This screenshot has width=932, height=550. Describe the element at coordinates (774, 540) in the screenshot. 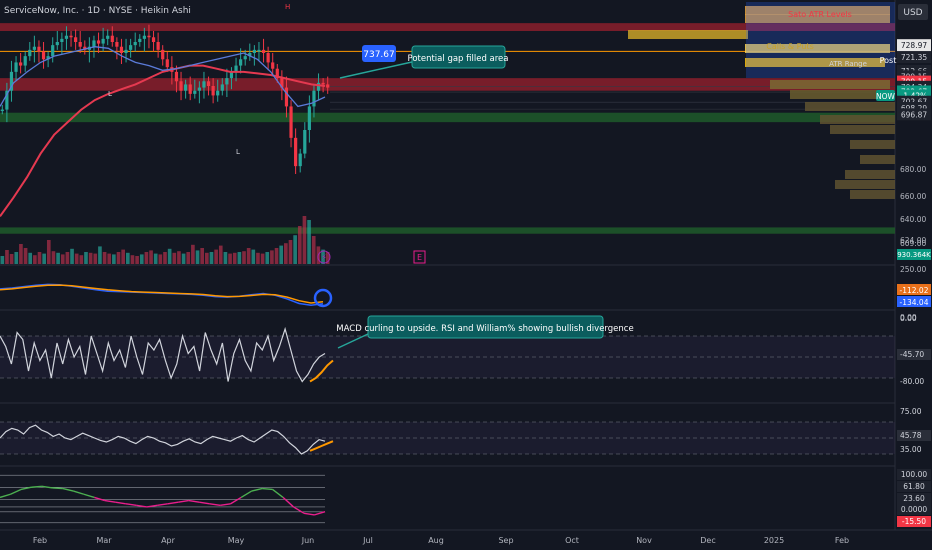

I see `time-axis-label: 2025` at that location.